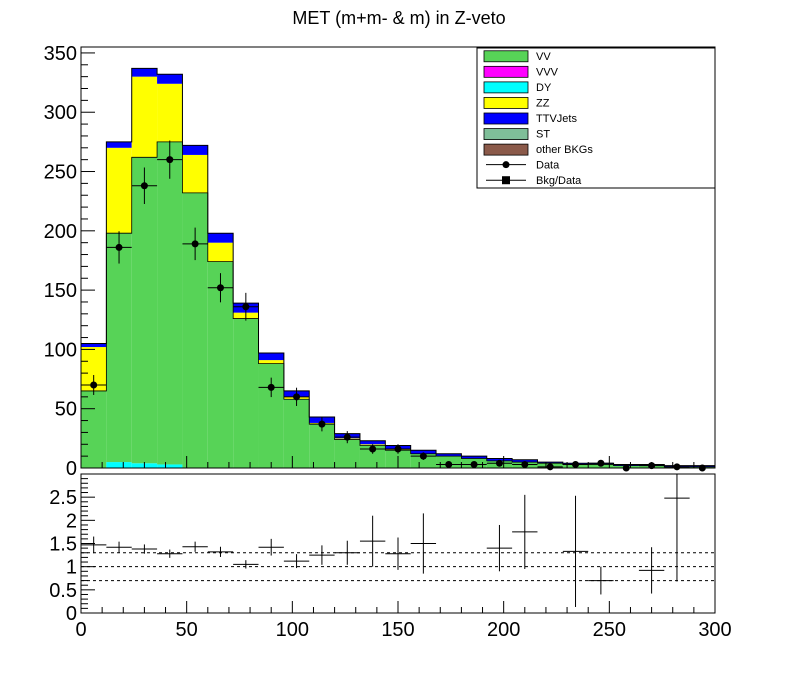 This screenshot has width=798, height=676. Describe the element at coordinates (543, 57) in the screenshot. I see `legend-label-vv: VV` at that location.